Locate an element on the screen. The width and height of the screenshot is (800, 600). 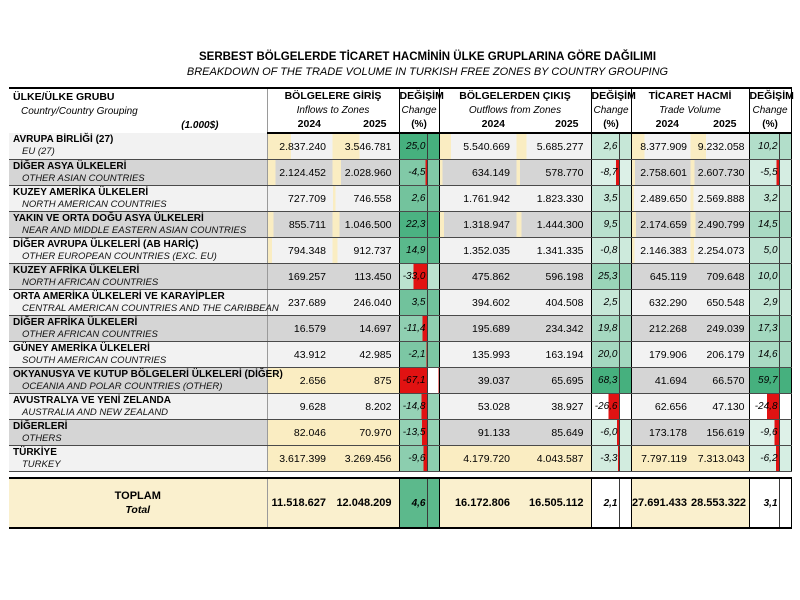
volume-change-header: DEĞİŞİM is located at coordinates (771, 96).